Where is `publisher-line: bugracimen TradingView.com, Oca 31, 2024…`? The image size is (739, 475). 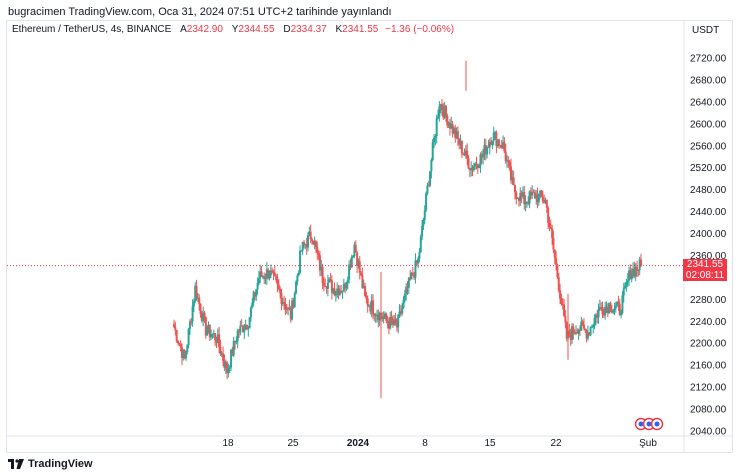
publisher-line: bugracimen TradingView.com, Oca 31, 2024… is located at coordinates (200, 12).